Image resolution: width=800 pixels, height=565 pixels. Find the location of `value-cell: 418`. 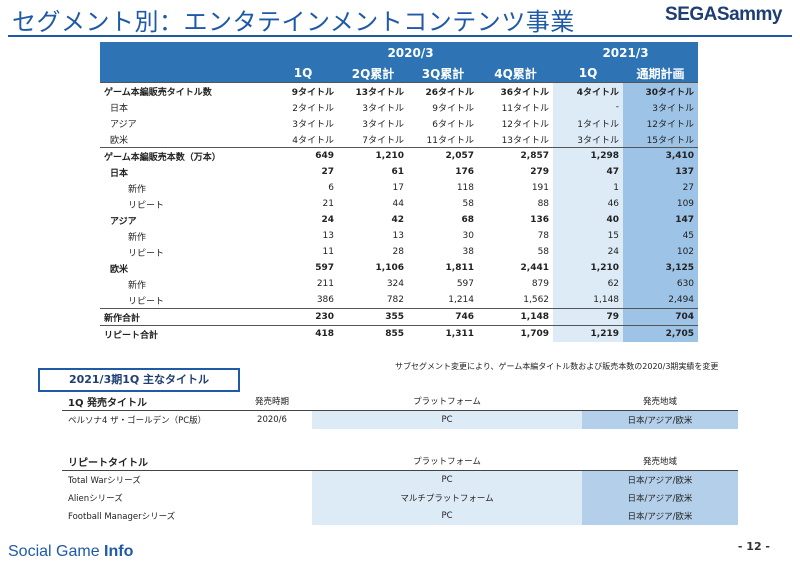

value-cell: 418 is located at coordinates (303, 333).